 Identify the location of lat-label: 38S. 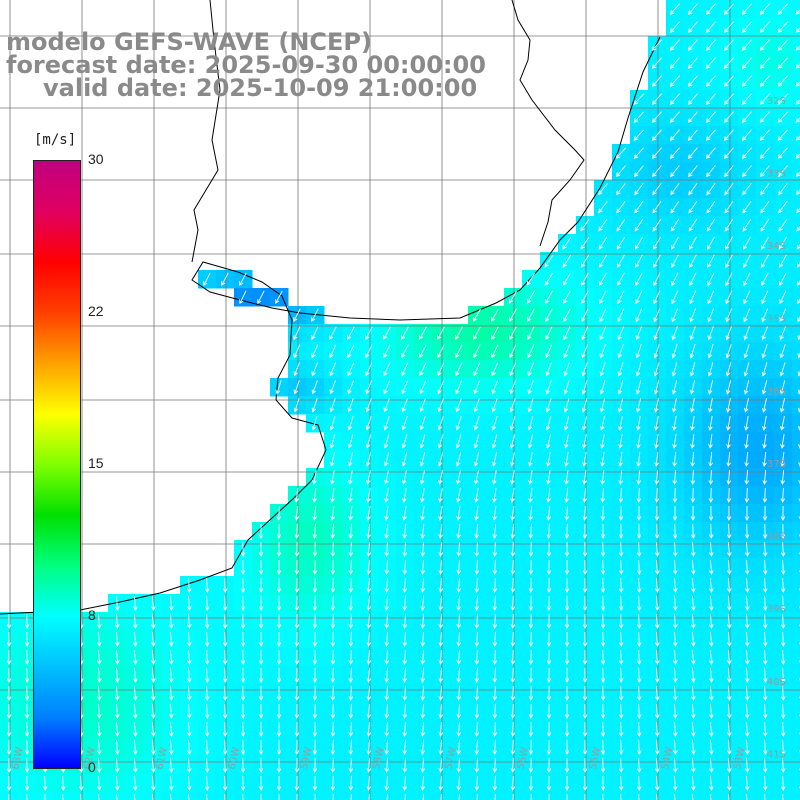
(776, 537).